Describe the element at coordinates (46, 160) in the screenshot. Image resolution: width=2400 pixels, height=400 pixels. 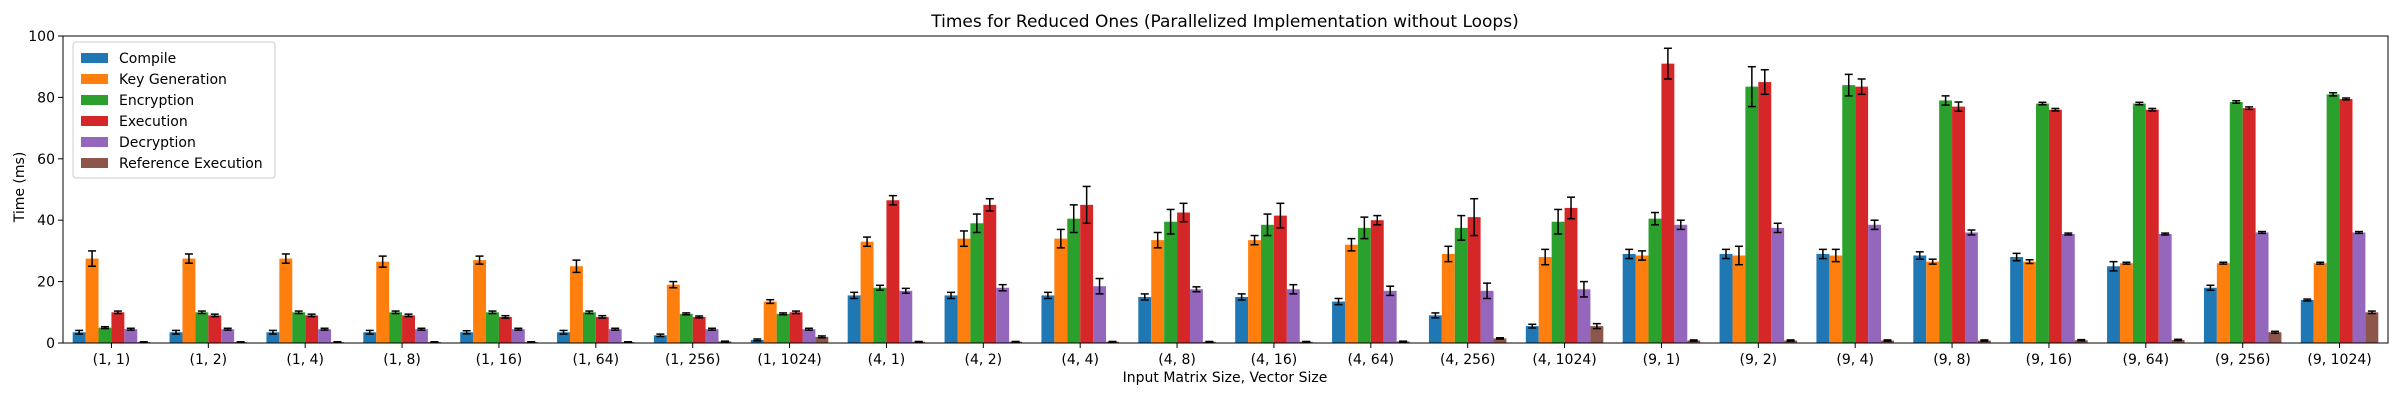
I see `y-tick-label: 60` at that location.